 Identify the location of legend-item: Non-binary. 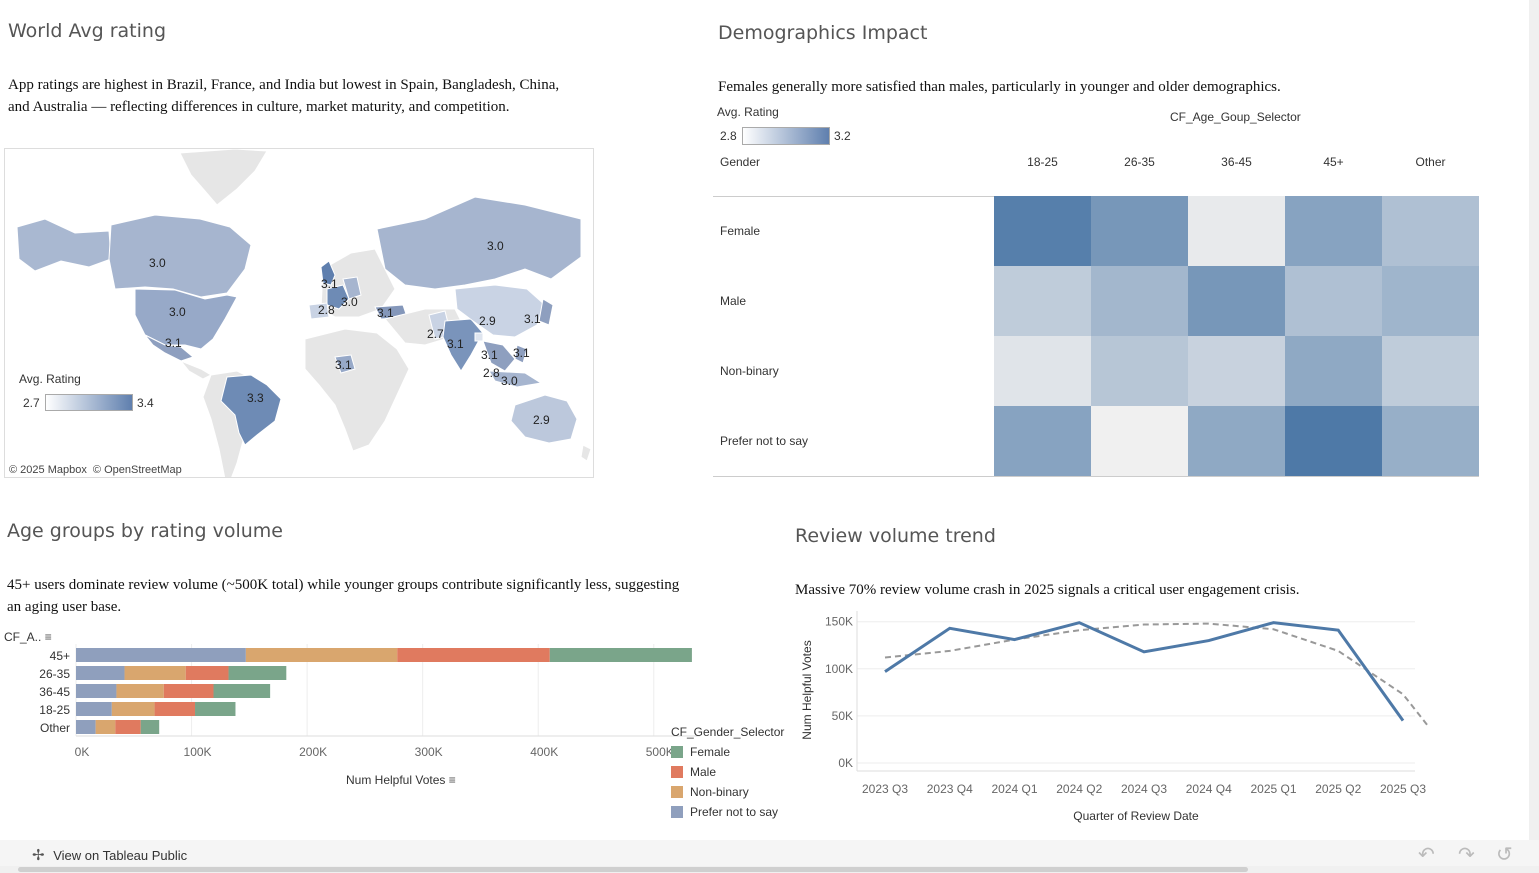
(736, 792).